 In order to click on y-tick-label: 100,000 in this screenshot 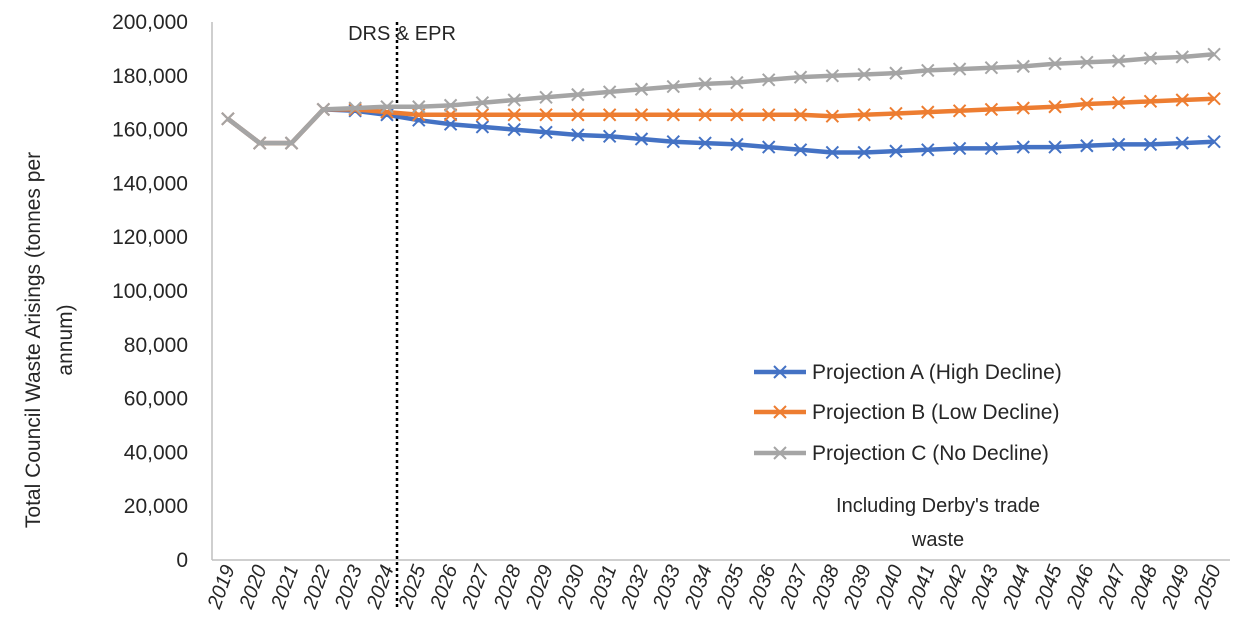, I will do `click(150, 291)`.